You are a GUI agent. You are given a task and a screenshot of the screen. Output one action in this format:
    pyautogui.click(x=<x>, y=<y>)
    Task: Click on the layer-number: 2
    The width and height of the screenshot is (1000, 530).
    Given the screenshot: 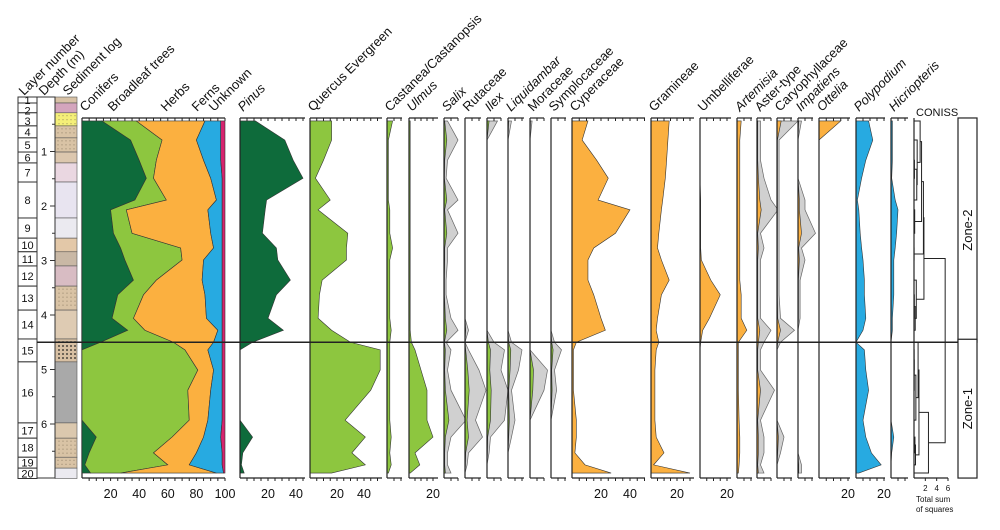 What is the action you would take?
    pyautogui.click(x=27, y=111)
    